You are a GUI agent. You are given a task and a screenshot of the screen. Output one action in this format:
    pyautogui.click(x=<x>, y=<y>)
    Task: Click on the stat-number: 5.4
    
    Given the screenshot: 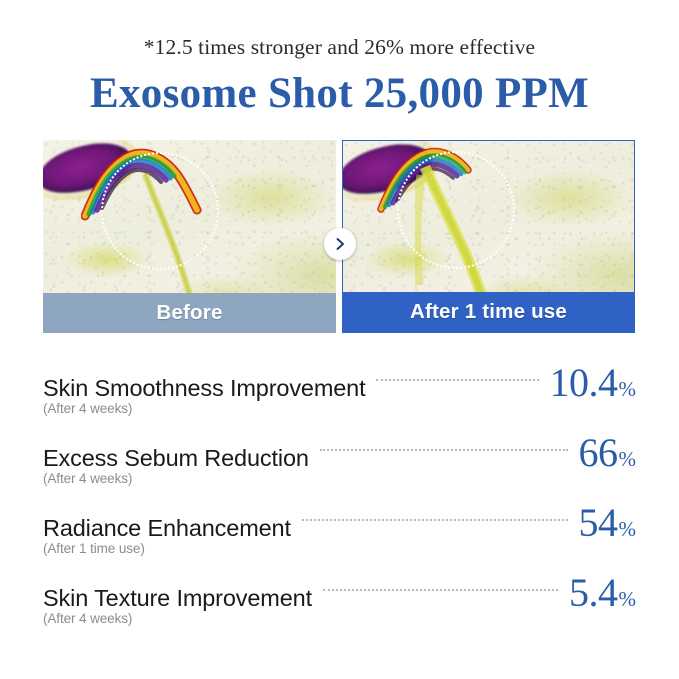 What is the action you would take?
    pyautogui.click(x=593, y=592)
    